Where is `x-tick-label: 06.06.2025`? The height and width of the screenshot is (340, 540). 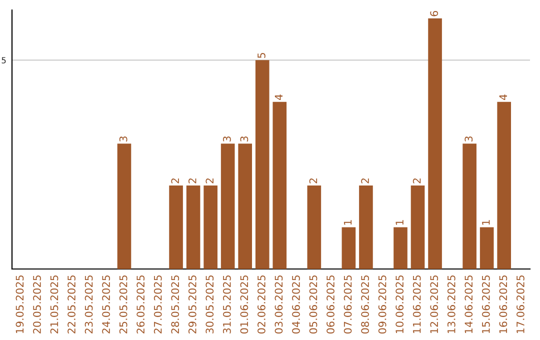 x-tick-label: 06.06.2025 is located at coordinates (330, 304).